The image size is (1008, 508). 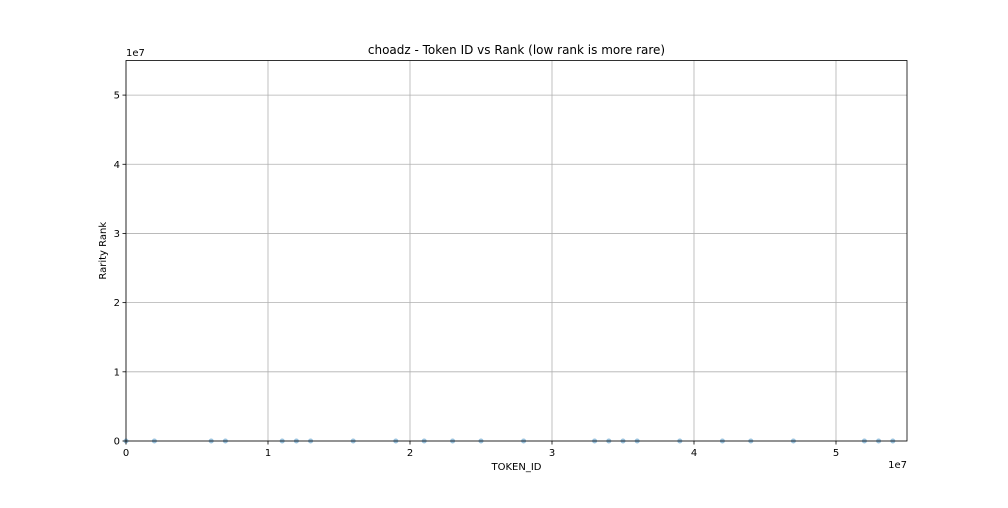 What do you see at coordinates (117, 234) in the screenshot?
I see `y-tick-label: 3` at bounding box center [117, 234].